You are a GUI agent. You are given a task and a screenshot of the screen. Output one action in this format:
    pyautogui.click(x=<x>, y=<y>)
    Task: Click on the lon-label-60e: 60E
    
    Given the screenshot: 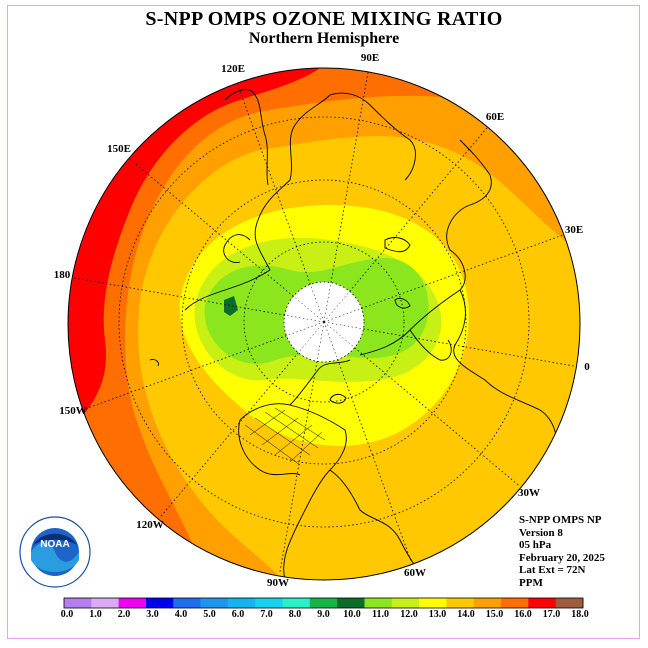 What is the action you would take?
    pyautogui.click(x=495, y=117)
    